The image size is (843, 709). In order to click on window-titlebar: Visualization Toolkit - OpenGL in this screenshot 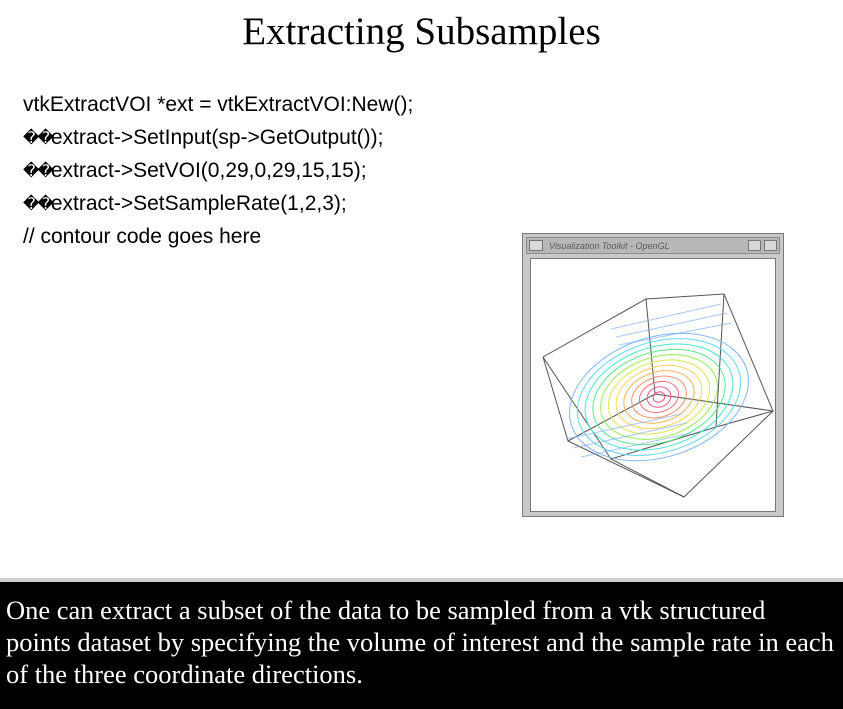, I will do `click(653, 245)`.